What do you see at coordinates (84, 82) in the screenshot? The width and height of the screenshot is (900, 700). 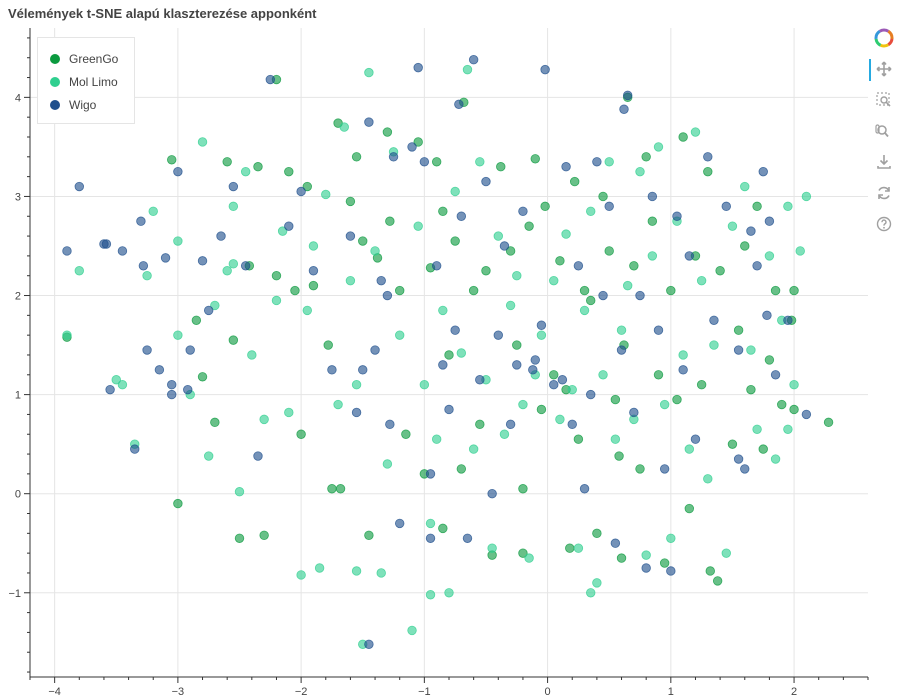 I see `legend-item-mol-limo: Mol Limo` at bounding box center [84, 82].